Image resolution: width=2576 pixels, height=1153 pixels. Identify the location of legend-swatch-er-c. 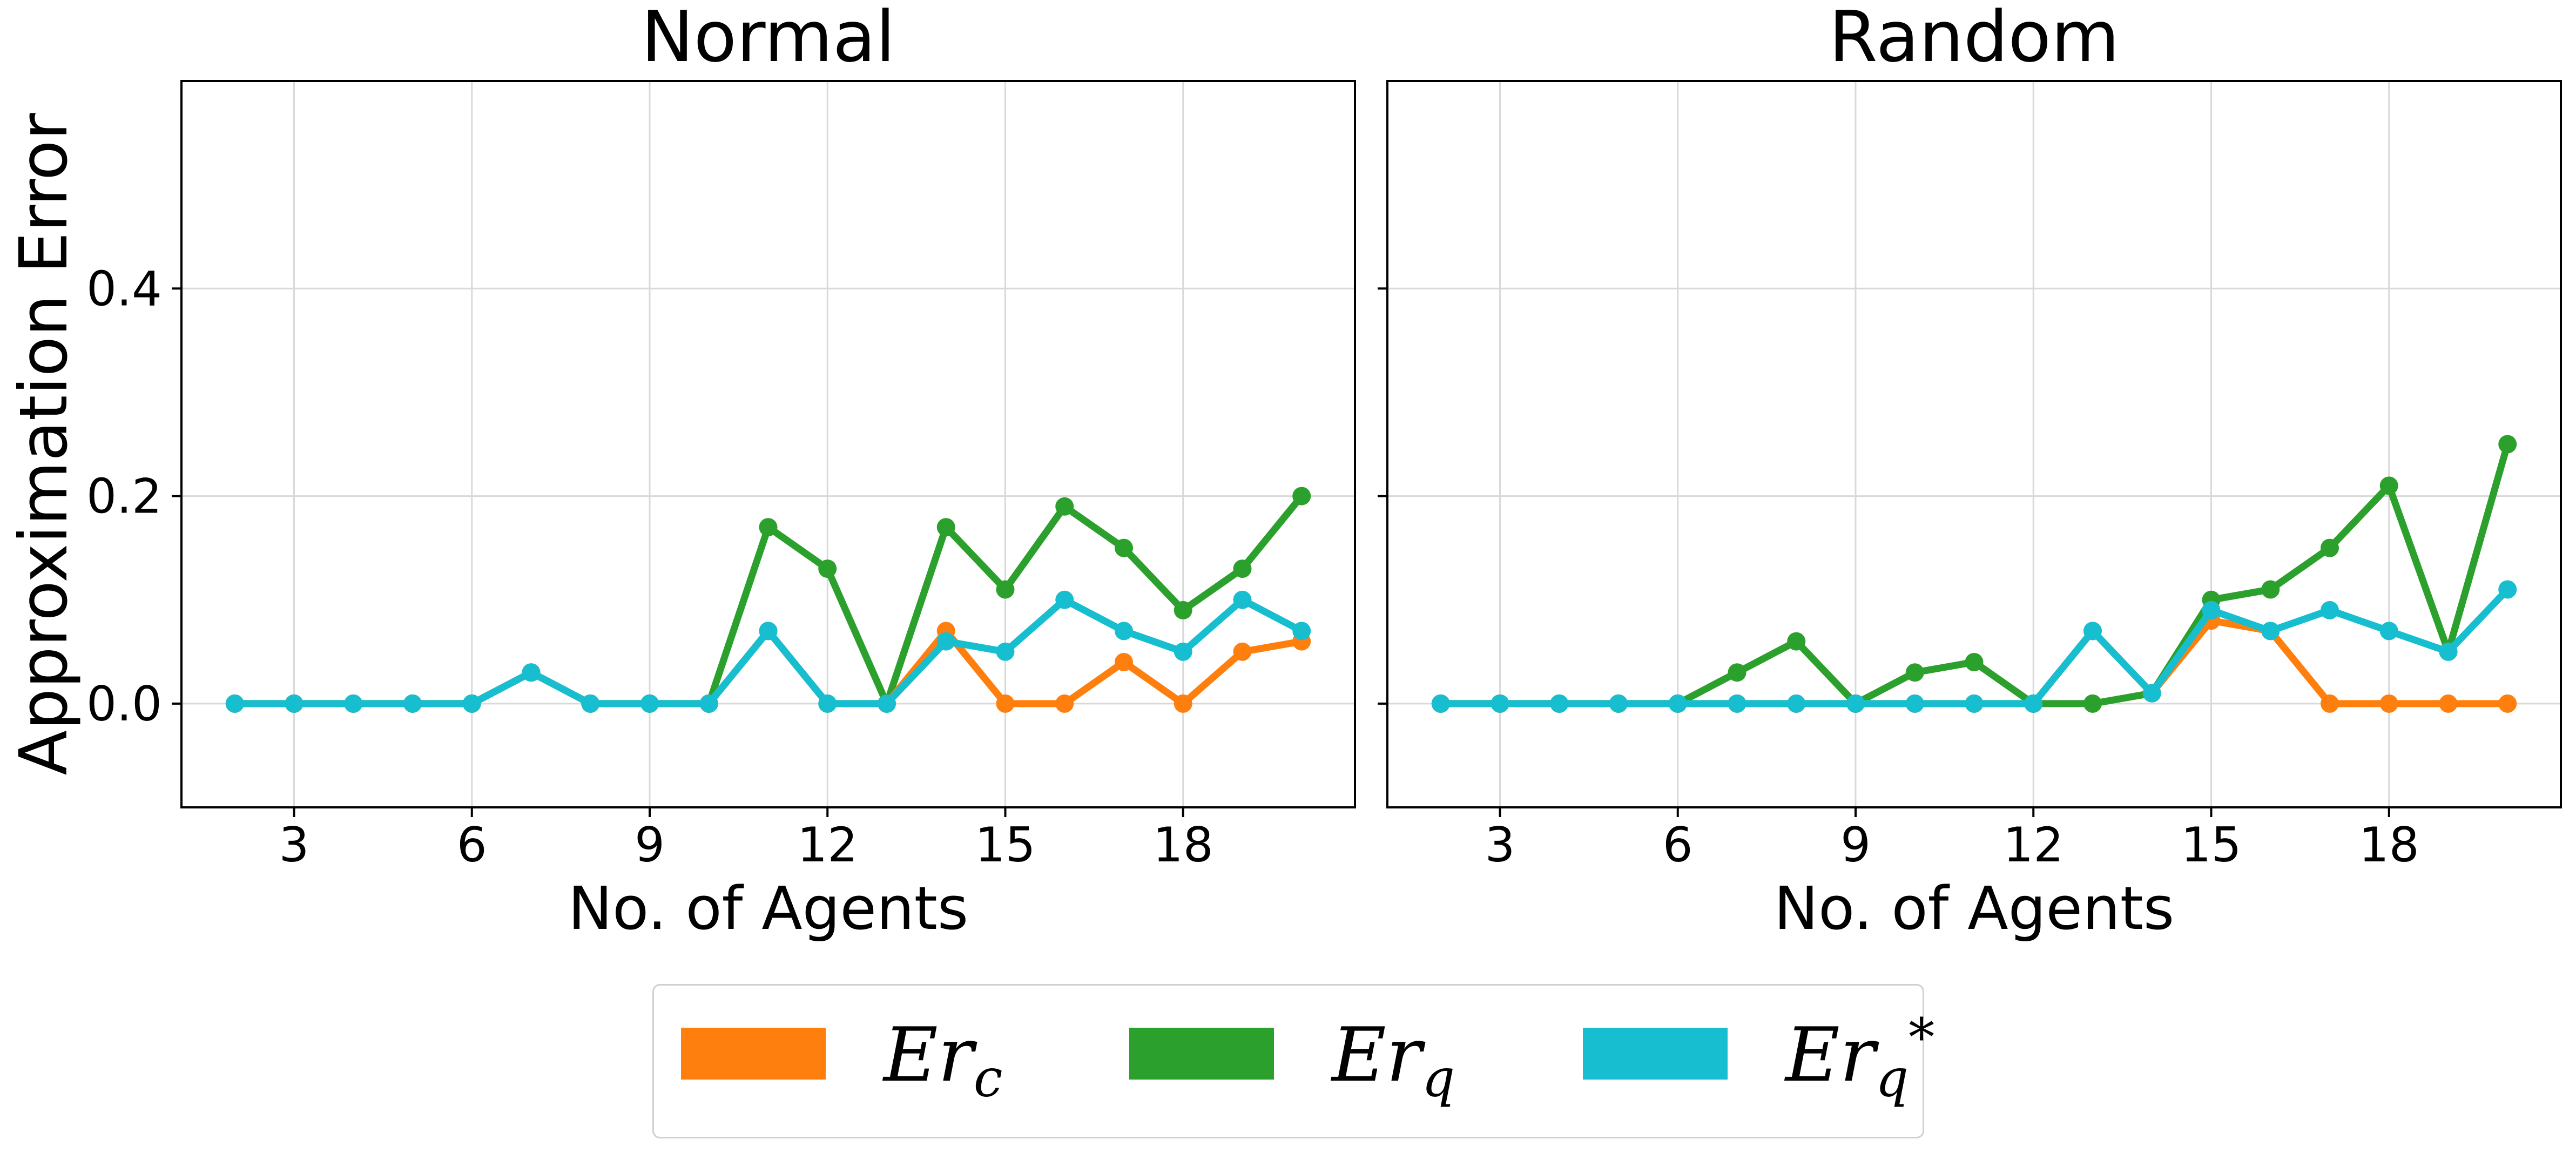
(753, 1054).